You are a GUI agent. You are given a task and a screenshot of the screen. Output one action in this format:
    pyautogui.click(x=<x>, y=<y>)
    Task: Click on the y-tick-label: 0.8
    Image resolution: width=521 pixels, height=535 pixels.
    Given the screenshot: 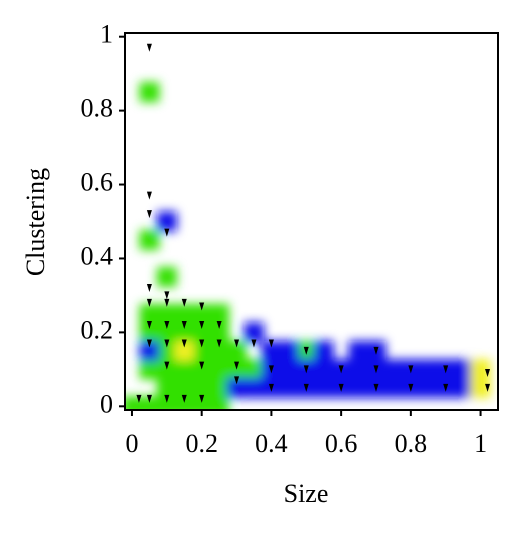 What is the action you would take?
    pyautogui.click(x=97, y=108)
    